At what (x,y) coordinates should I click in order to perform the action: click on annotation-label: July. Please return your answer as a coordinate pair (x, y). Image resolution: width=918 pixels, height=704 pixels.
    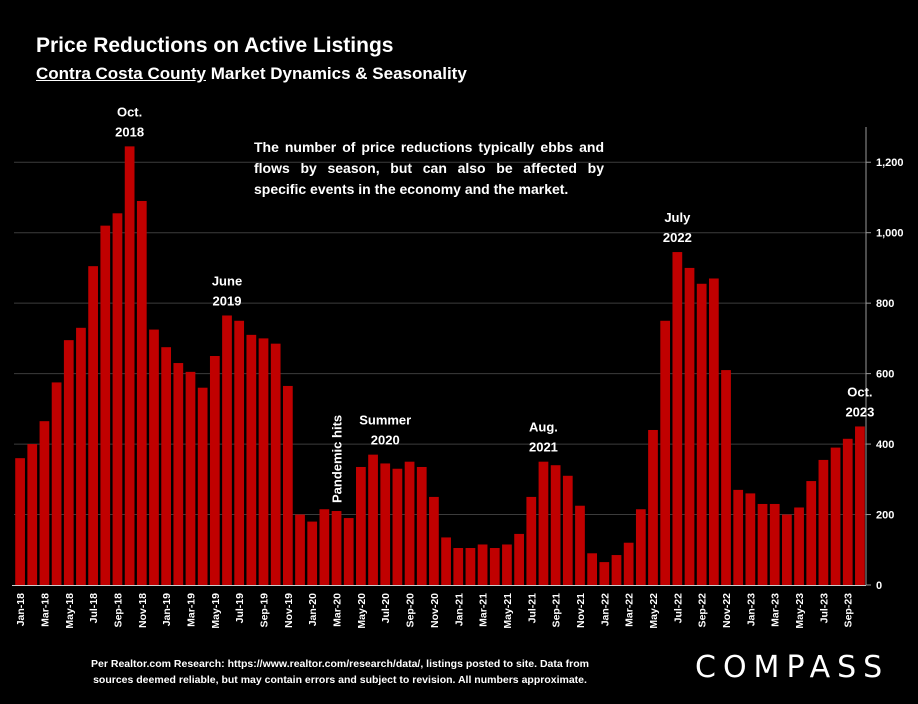
    Looking at the image, I should click on (677, 217).